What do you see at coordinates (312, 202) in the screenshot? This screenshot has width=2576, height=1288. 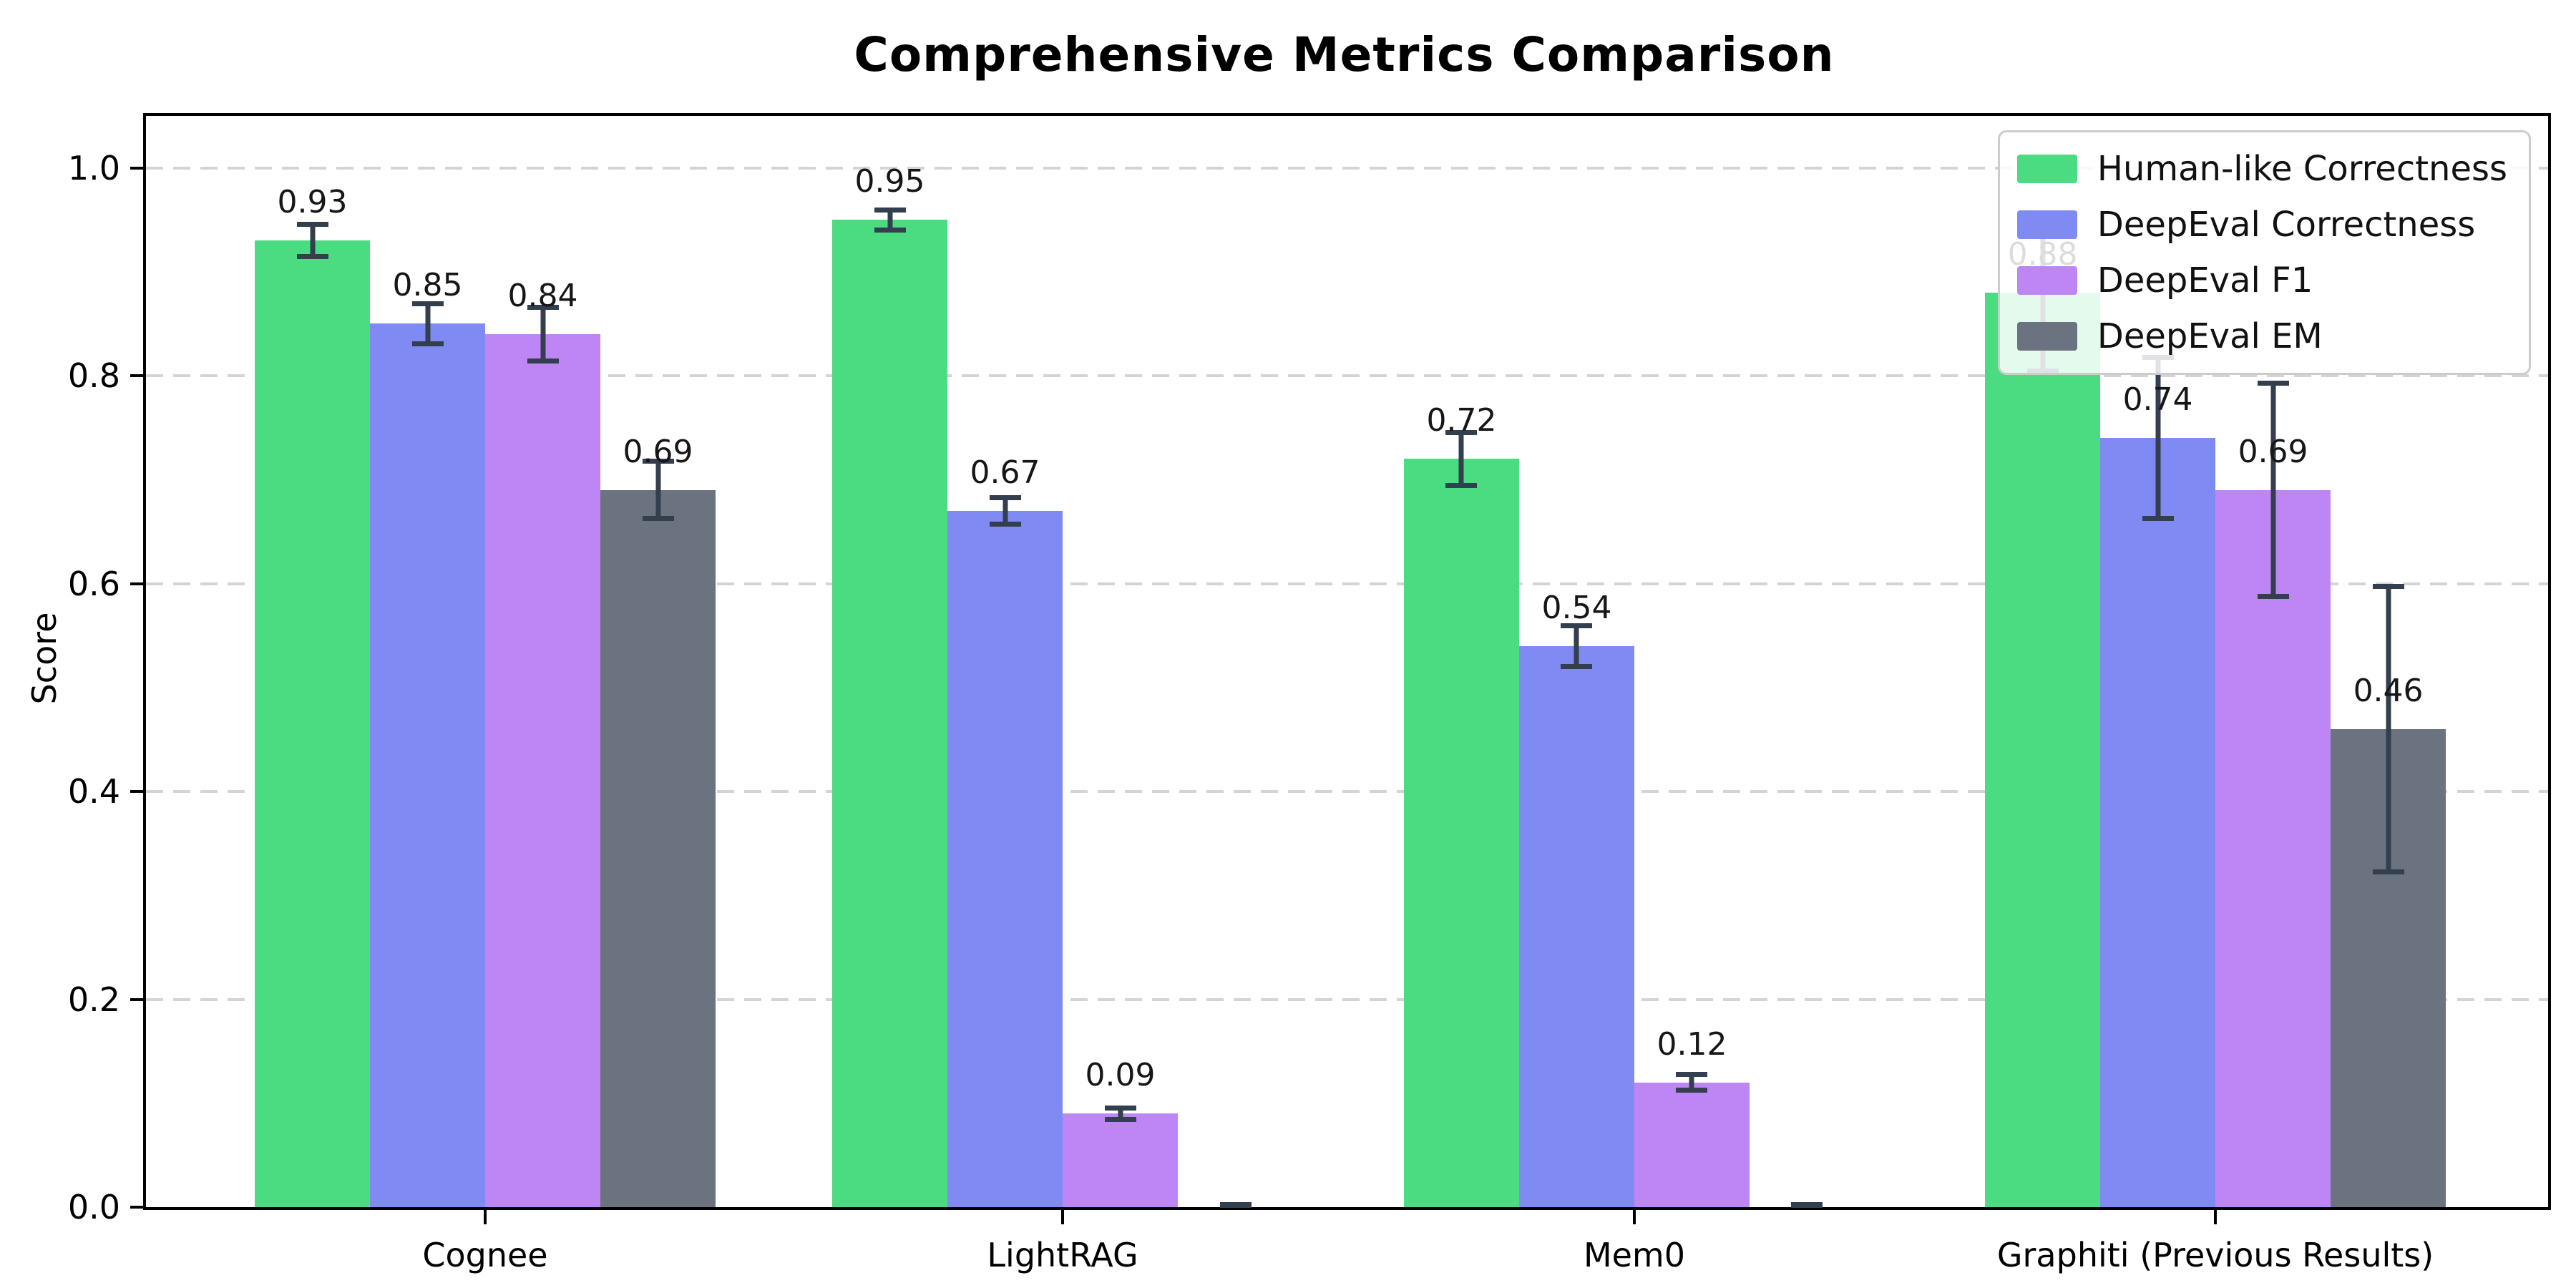 I see `bar-value-label: 0.93` at bounding box center [312, 202].